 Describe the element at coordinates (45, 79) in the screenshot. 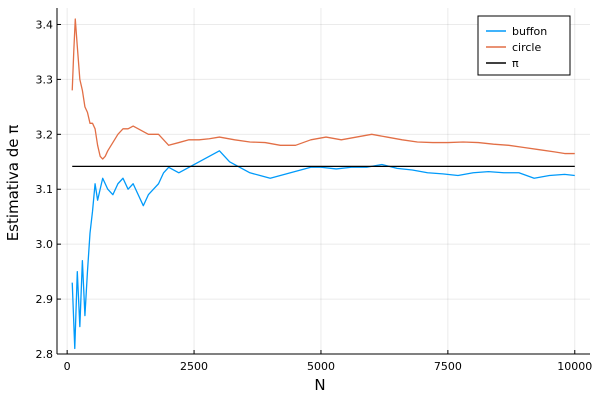

I see `y-tick-label: 3.3` at that location.